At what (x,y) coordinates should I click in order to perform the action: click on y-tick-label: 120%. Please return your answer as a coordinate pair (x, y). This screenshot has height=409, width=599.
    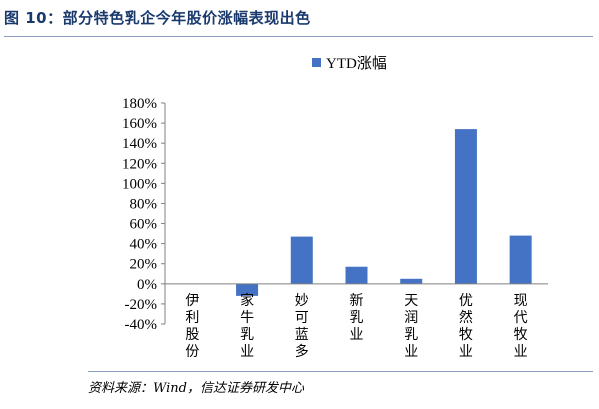
    Looking at the image, I should click on (139, 164).